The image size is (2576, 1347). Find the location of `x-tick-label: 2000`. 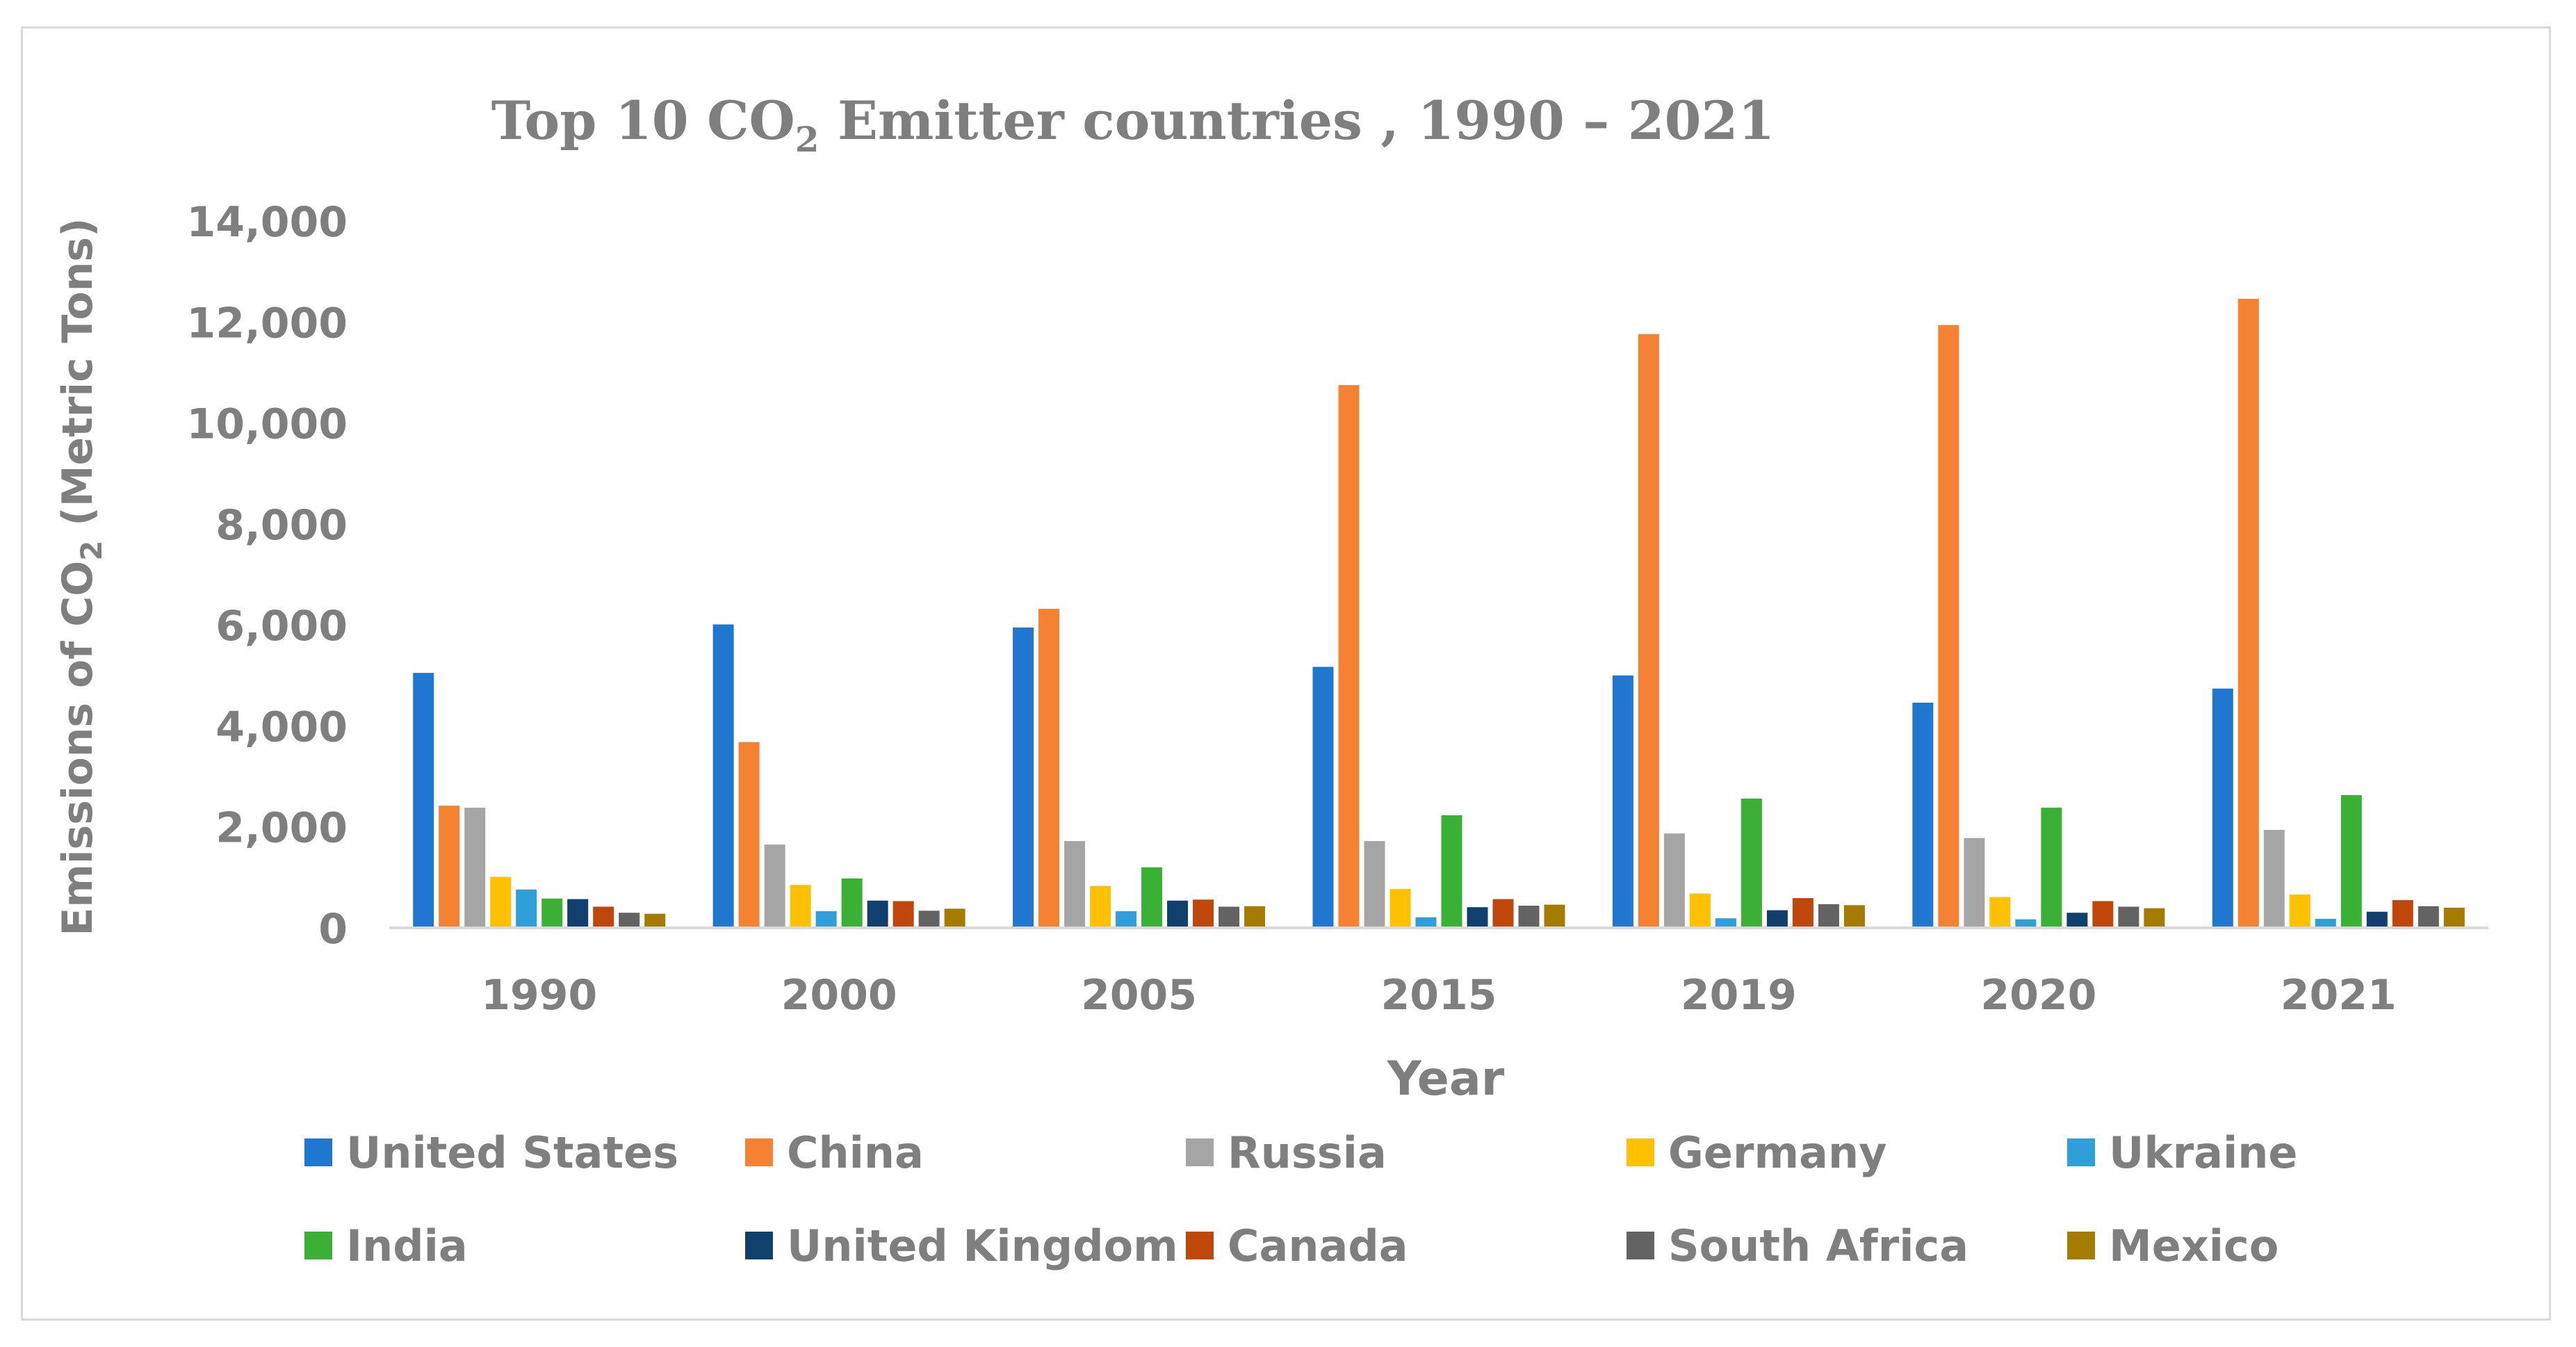

x-tick-label: 2000 is located at coordinates (839, 995).